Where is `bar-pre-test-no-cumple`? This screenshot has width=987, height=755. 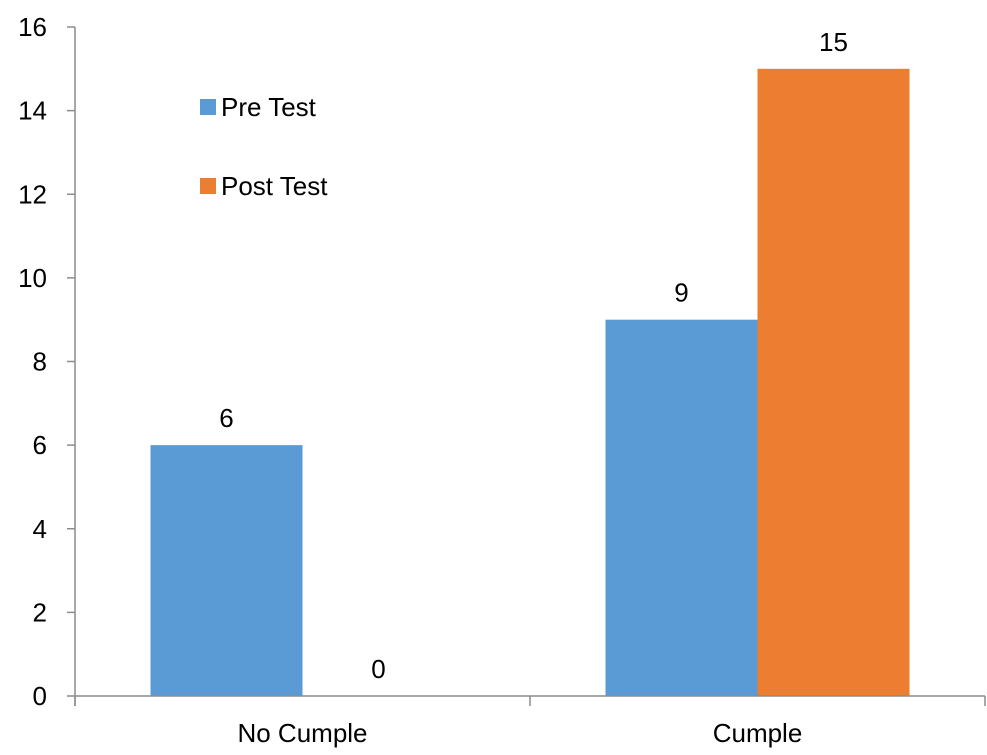
bar-pre-test-no-cumple is located at coordinates (226, 570).